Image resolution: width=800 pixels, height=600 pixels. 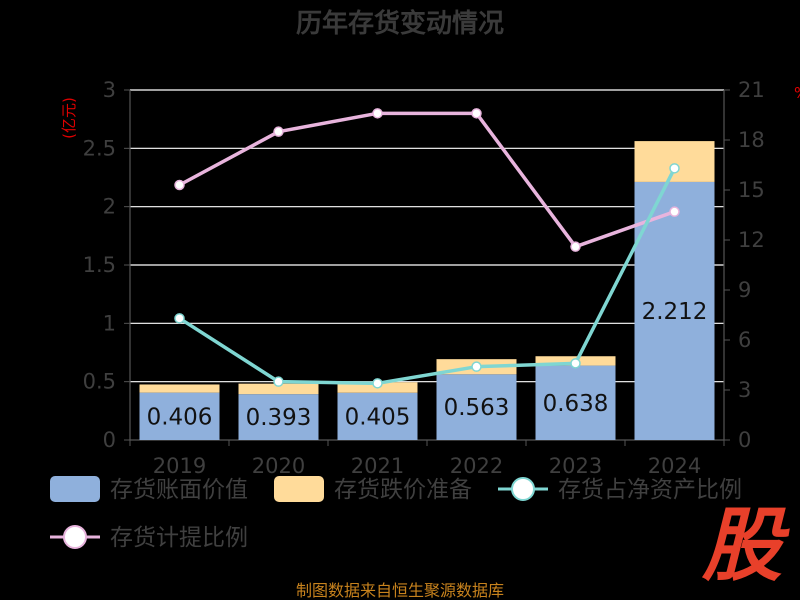 I want to click on left-axis-tick-label: 2, so click(x=109, y=207).